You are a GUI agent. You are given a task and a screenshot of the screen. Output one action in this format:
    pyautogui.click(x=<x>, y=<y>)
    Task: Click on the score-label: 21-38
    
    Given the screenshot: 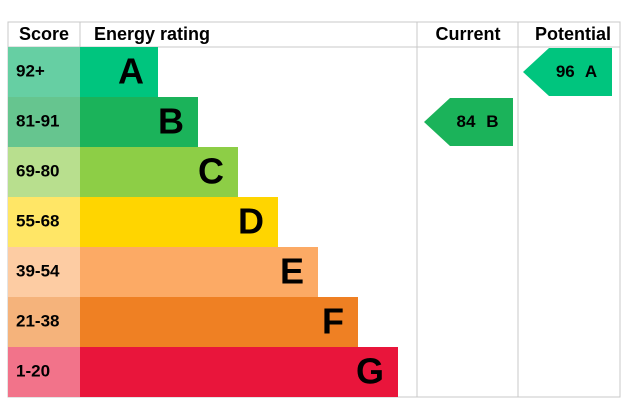 What is the action you would take?
    pyautogui.click(x=37, y=320)
    